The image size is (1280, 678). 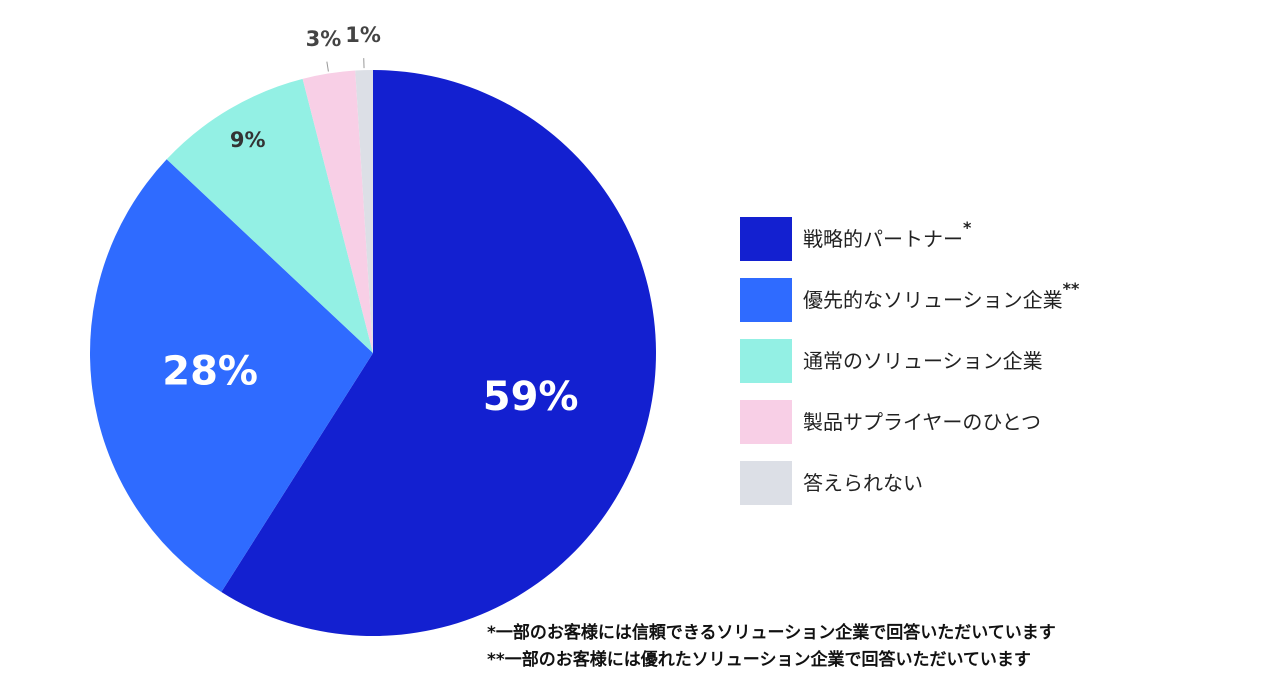 I want to click on legend-text: 製品サプライヤーのひとつ, so click(x=922, y=422).